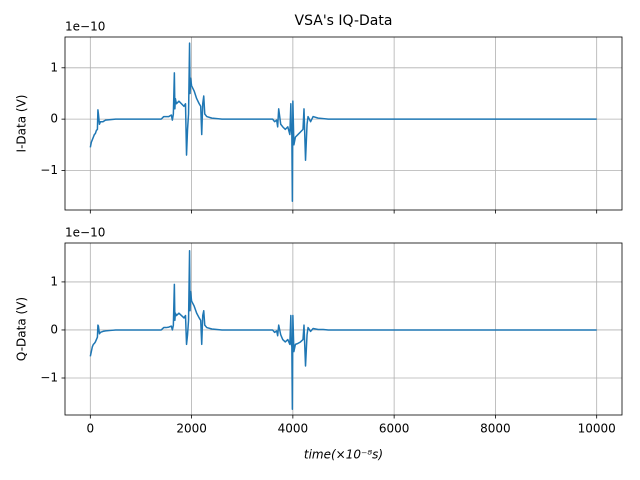 The height and width of the screenshot is (480, 640). What do you see at coordinates (343, 455) in the screenshot?
I see `x-axis-label: time(×10⁻⁸s)` at bounding box center [343, 455].